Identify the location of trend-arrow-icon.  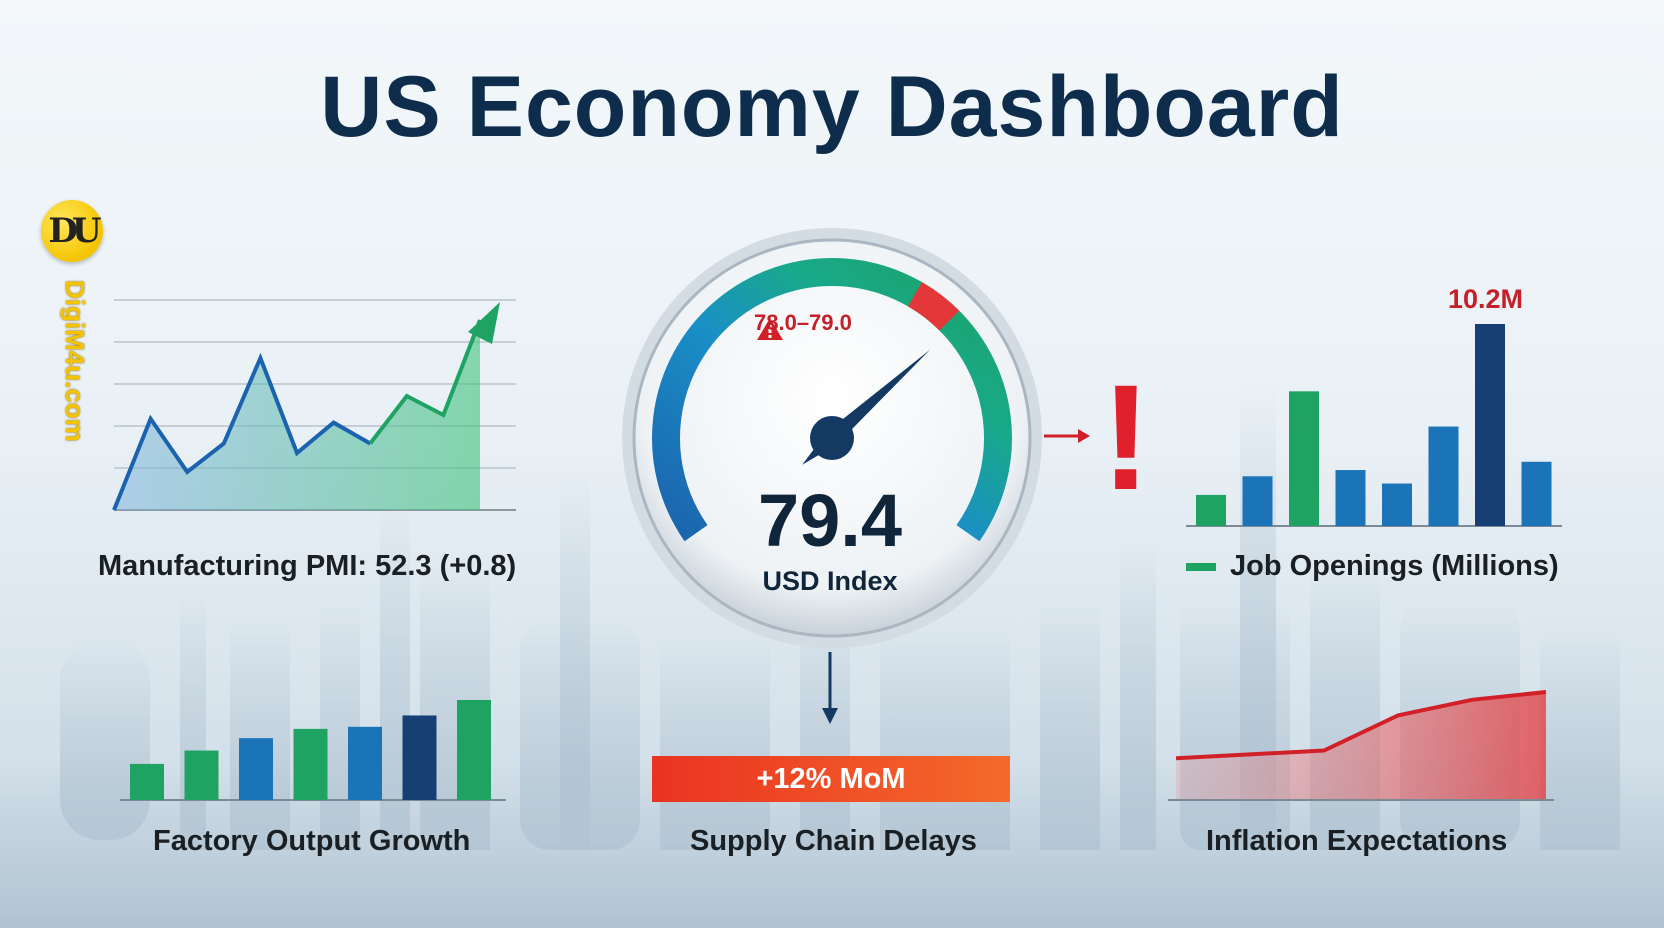
(484, 323).